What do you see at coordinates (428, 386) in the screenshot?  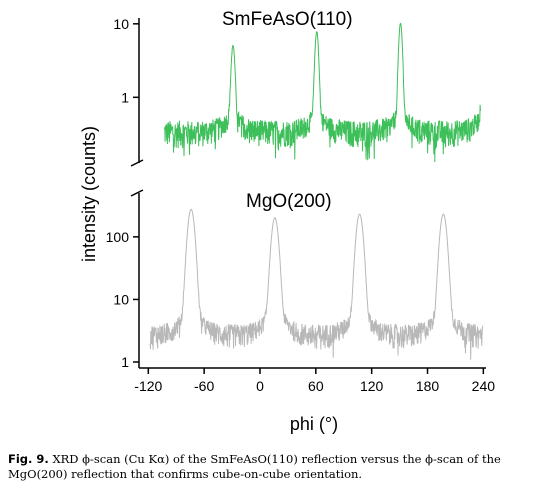 I see `x-tick-label: 180` at bounding box center [428, 386].